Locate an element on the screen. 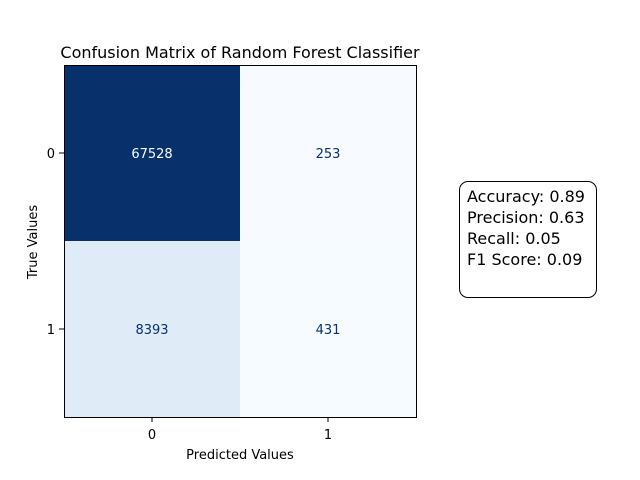  f1-score-text: F1 Score: 0.09 is located at coordinates (525, 259).